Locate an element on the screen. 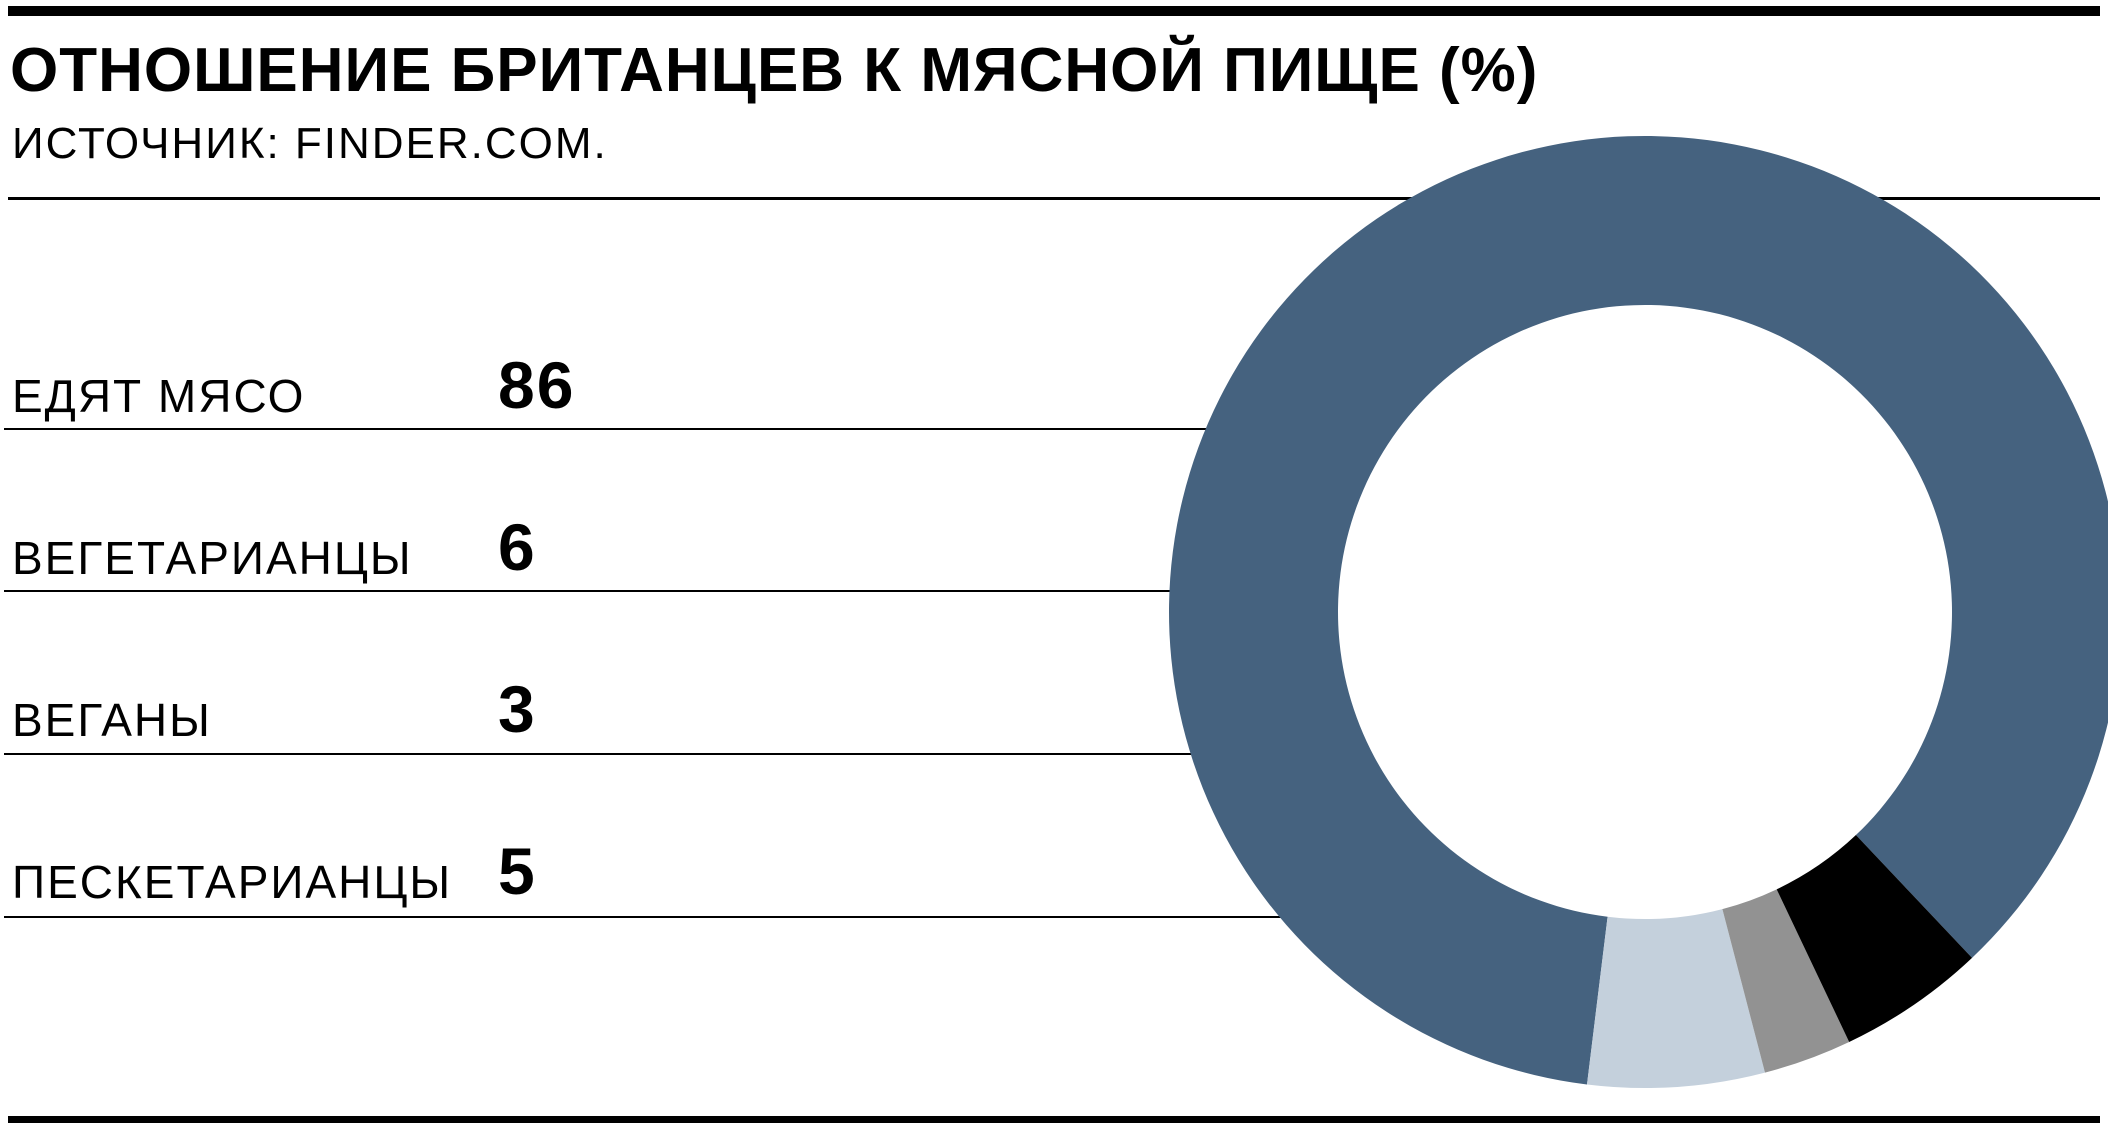  chart-source: ИСТОЧНИК: FINDER.COM. is located at coordinates (310, 143).